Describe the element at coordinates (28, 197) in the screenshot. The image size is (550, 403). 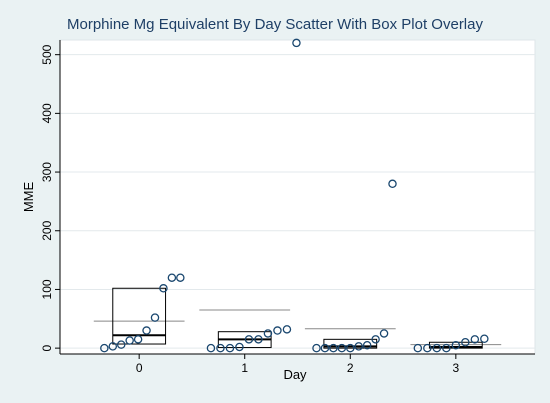
I see `y-axis-label: MME` at that location.